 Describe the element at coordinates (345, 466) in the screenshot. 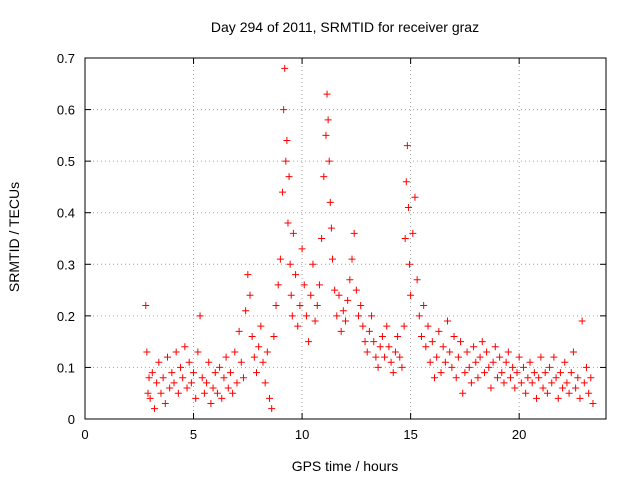

I see `x-axis-label: GPS time / hours` at that location.